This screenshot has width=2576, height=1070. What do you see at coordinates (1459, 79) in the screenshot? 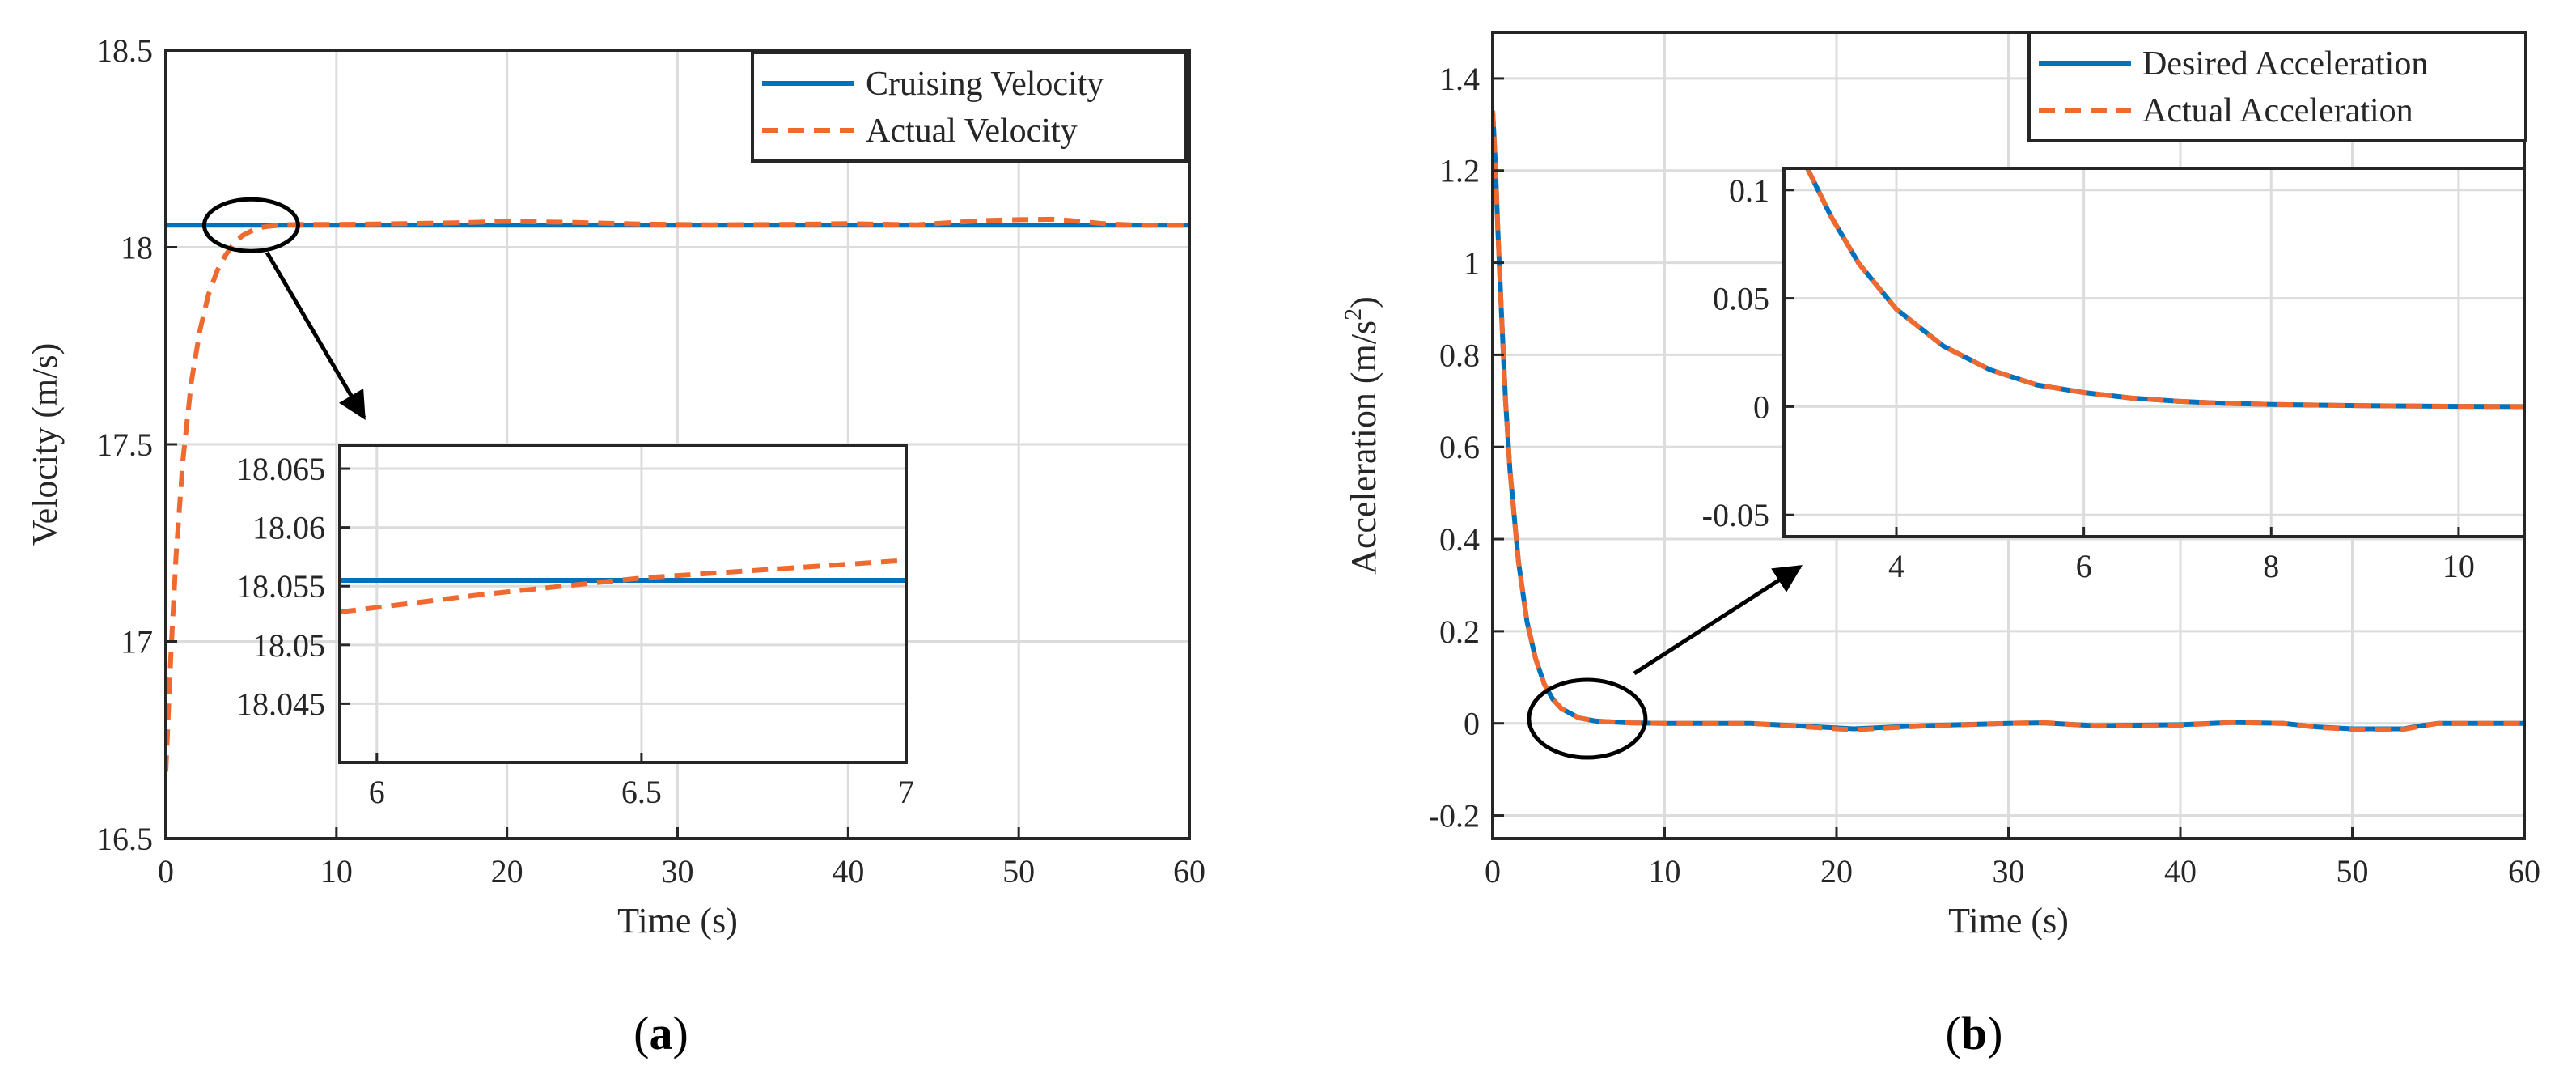
I see `y-tick-label: 1.4` at bounding box center [1459, 79].